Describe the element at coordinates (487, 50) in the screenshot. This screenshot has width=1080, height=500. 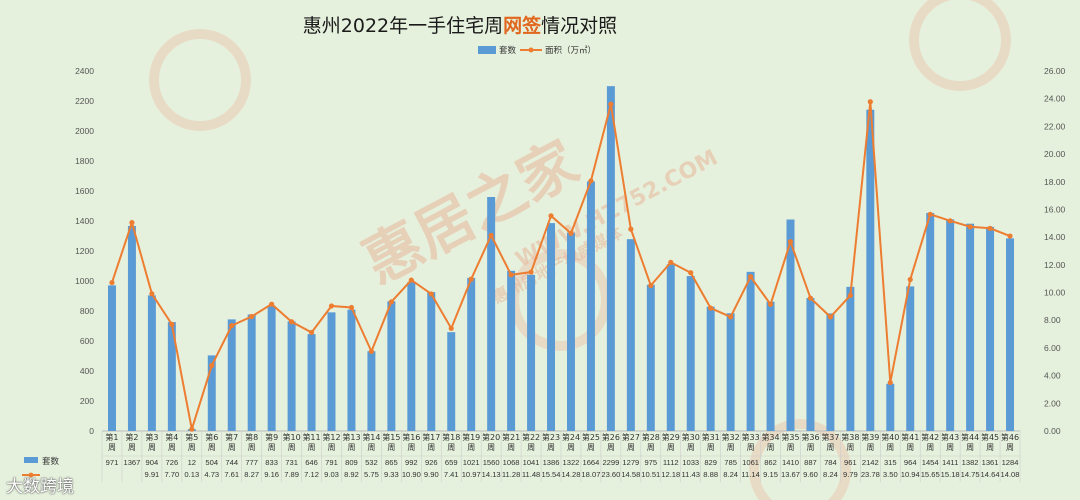
I see `legend-bar-swatch` at that location.